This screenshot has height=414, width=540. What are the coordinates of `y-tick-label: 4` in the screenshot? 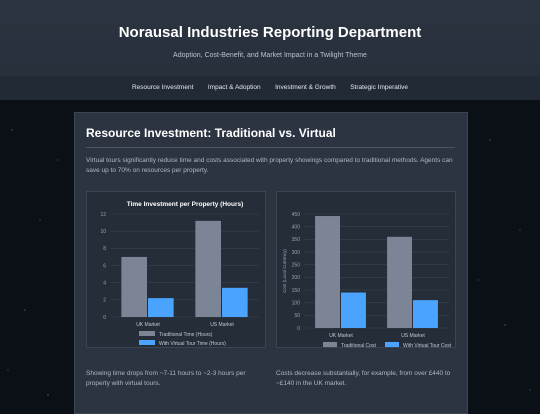 It's located at (104, 283).